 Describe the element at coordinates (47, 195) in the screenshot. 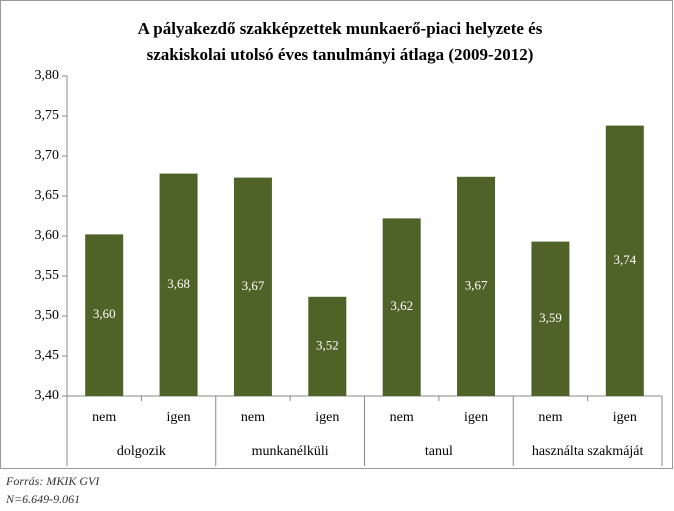

I see `y-tick-label: 3,65` at that location.